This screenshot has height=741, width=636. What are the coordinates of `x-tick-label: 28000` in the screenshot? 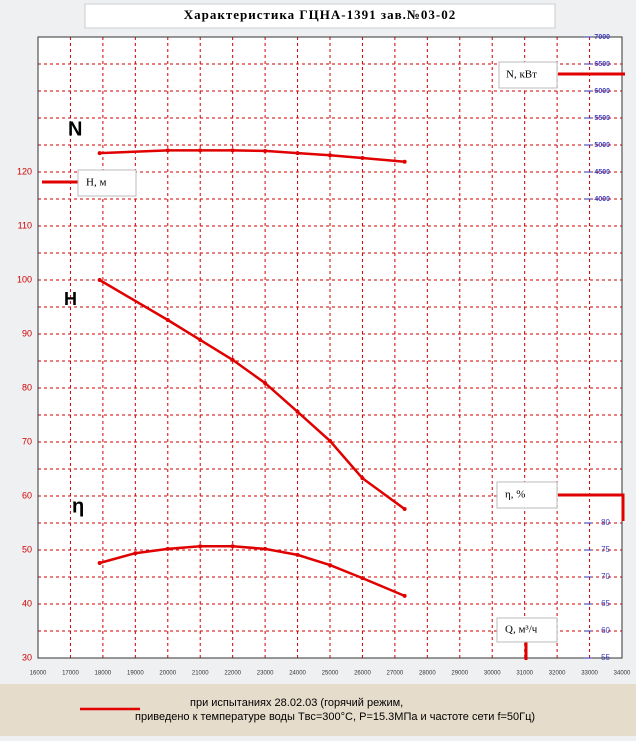 It's located at (427, 674).